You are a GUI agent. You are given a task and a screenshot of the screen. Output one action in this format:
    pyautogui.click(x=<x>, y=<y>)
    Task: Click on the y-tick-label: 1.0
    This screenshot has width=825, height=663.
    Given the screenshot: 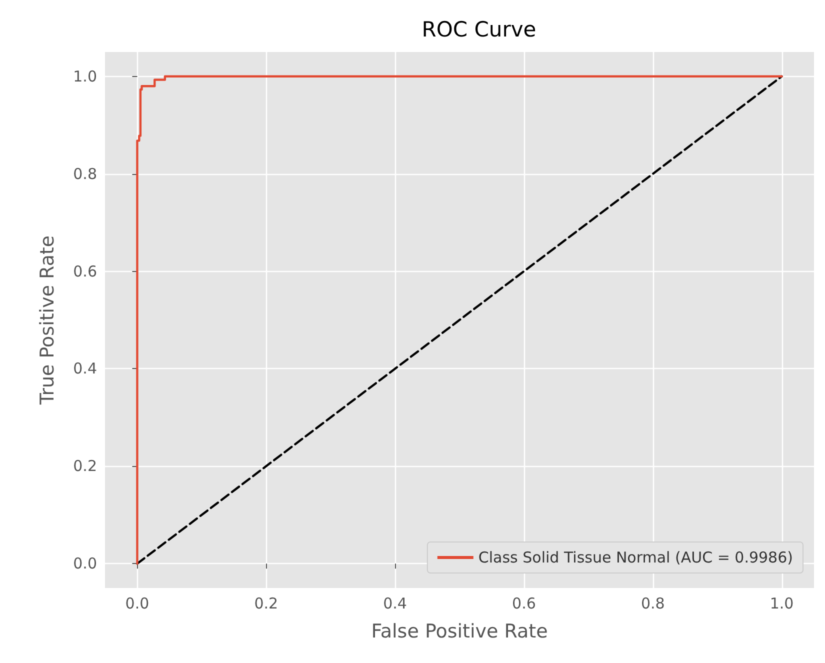 What is the action you would take?
    pyautogui.click(x=85, y=76)
    